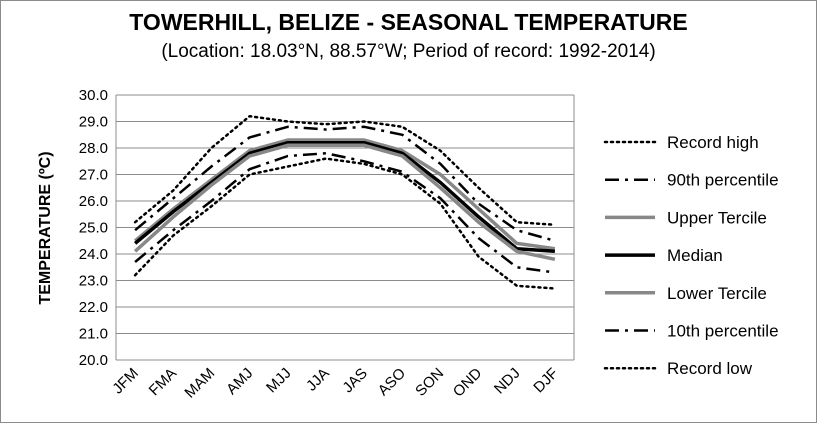 This screenshot has height=423, width=817. What do you see at coordinates (199, 383) in the screenshot?
I see `x-tick-label: MAM` at bounding box center [199, 383].